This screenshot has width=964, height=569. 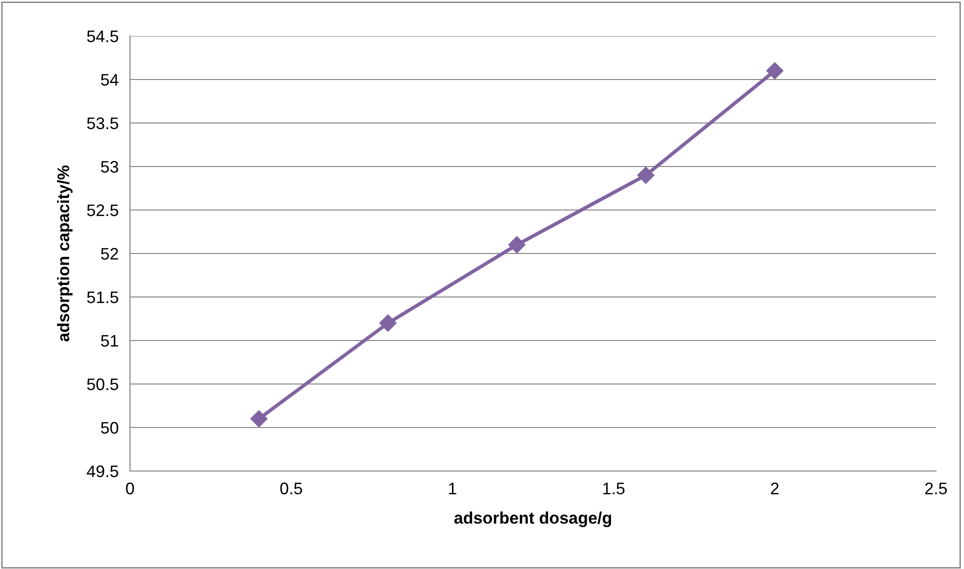 I want to click on x-tick-label: 2, so click(x=775, y=488).